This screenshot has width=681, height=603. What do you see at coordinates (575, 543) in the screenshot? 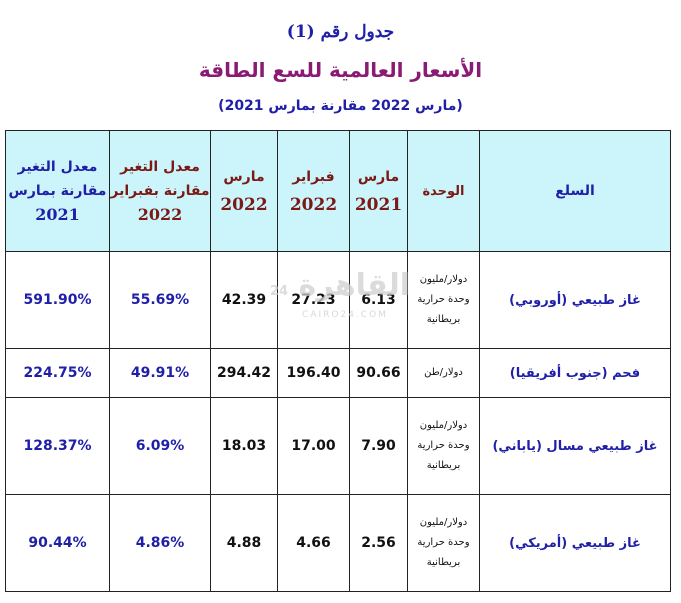
I see `cell-goods: غاز طبيعي (أمريكي)` at bounding box center [575, 543].